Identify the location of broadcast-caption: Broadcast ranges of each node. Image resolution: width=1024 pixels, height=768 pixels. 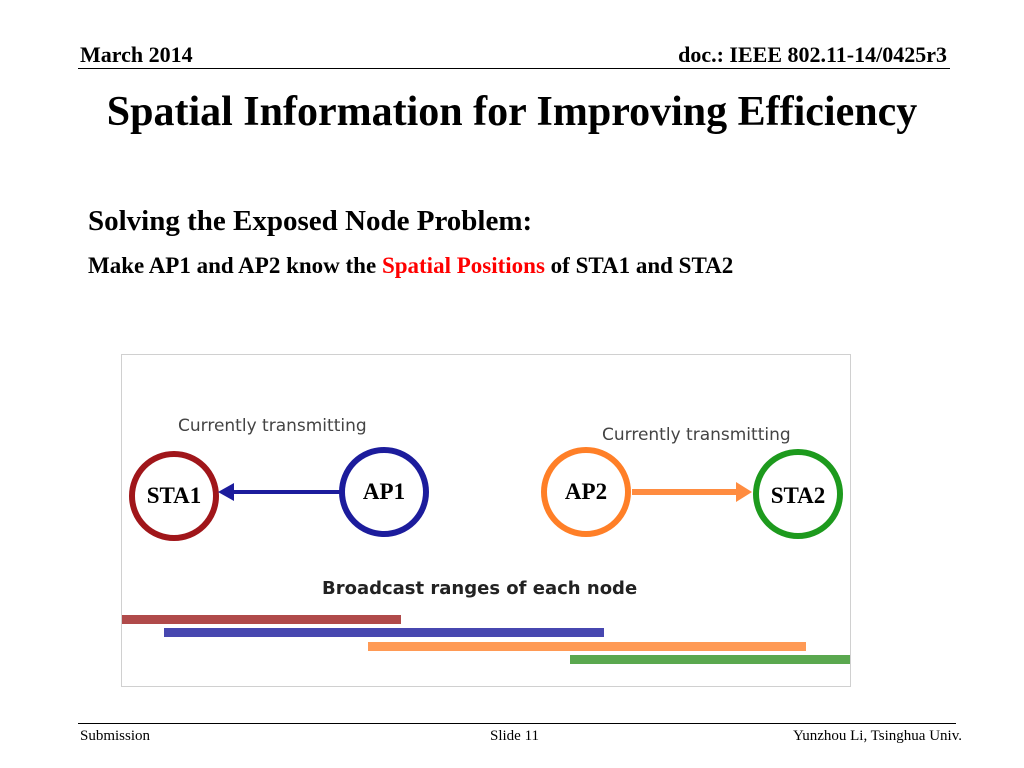
(479, 588).